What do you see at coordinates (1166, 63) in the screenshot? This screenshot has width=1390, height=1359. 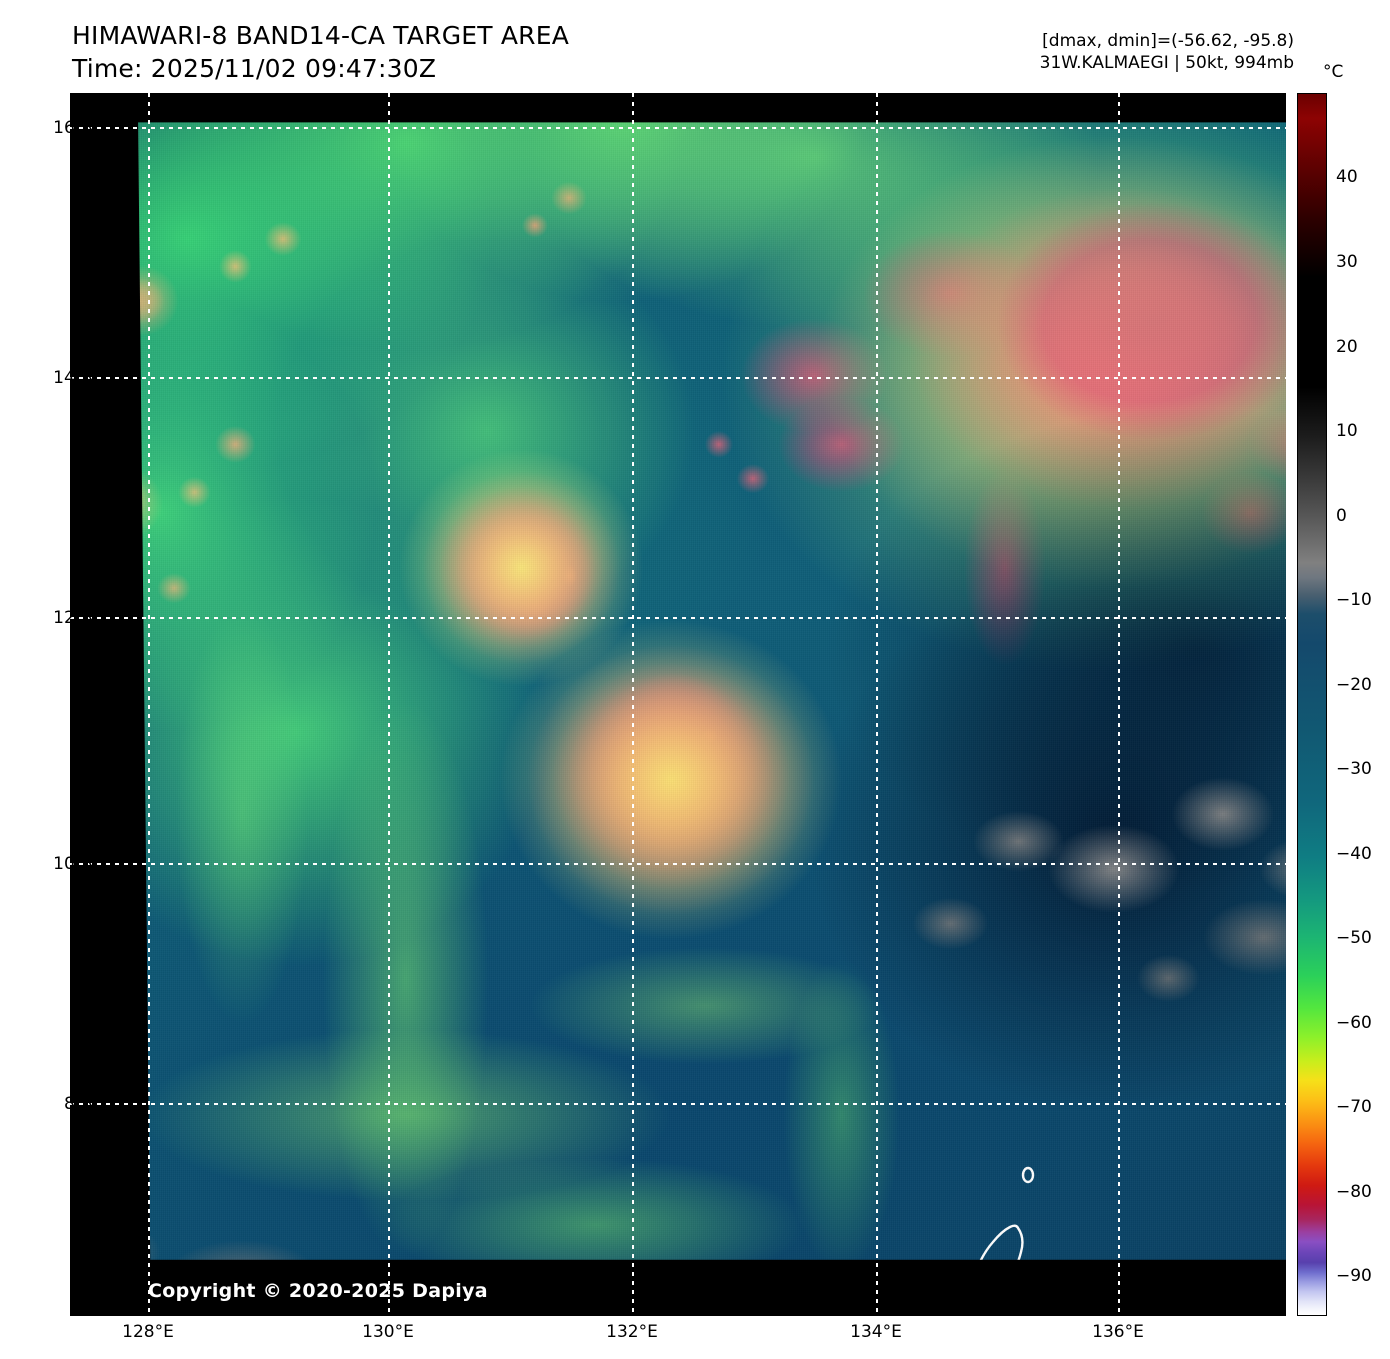 I see `storm-info-label: 31W.KALMAEGI | 50kt, 994mb` at bounding box center [1166, 63].